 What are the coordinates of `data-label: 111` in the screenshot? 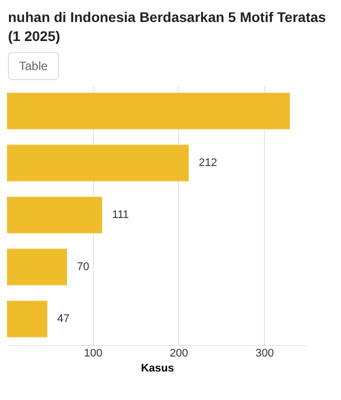 It's located at (120, 214).